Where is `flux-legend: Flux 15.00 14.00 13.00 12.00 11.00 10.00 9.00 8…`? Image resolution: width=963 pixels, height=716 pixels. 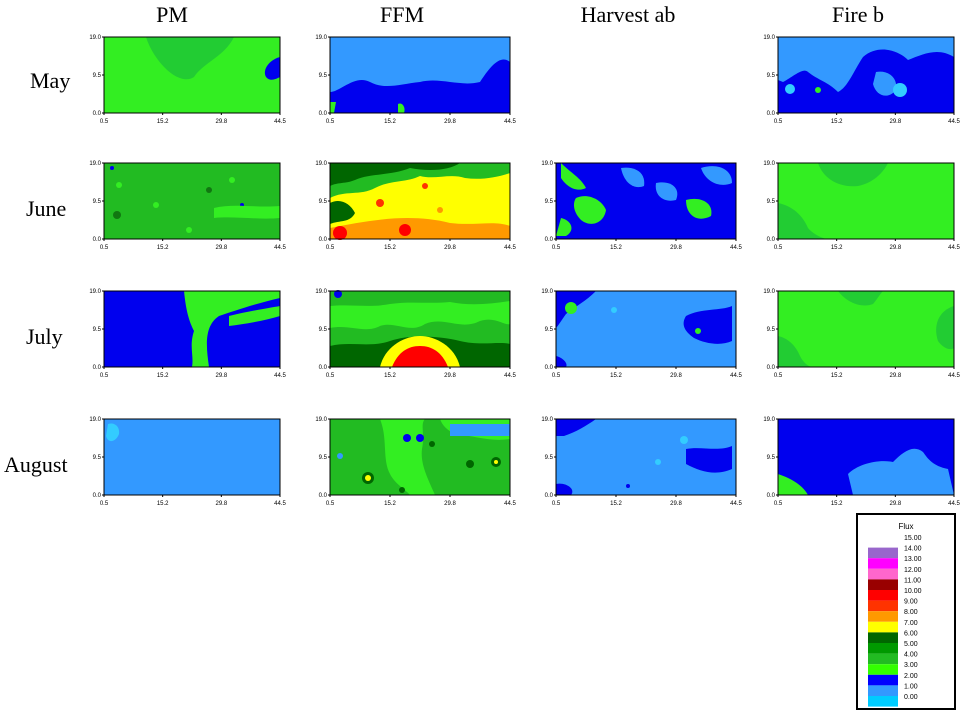 flux-legend: Flux 15.00 14.00 13.00 12.00 11.00 10.00 9.00 8… is located at coordinates (906, 611).